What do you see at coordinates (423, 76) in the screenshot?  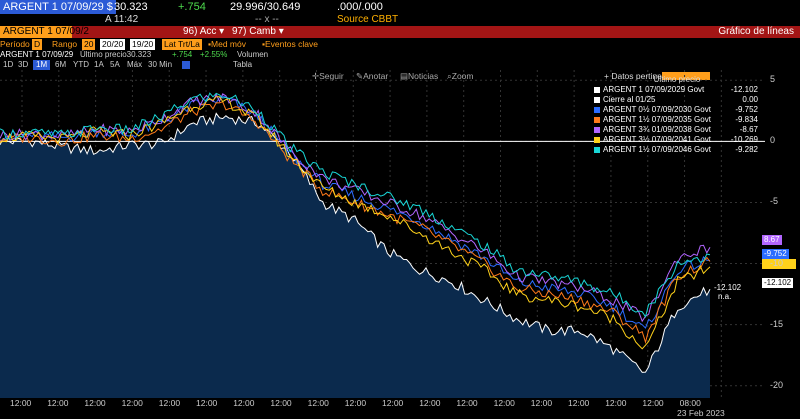 I see `news-label: Noticias` at bounding box center [423, 76].